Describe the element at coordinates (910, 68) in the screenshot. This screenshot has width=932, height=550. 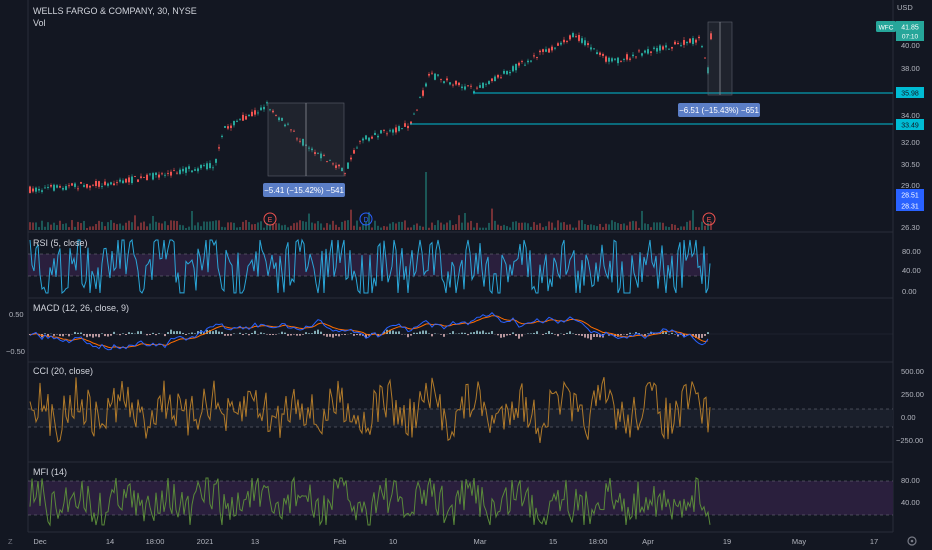
I see `price-tick: 38.00` at that location.